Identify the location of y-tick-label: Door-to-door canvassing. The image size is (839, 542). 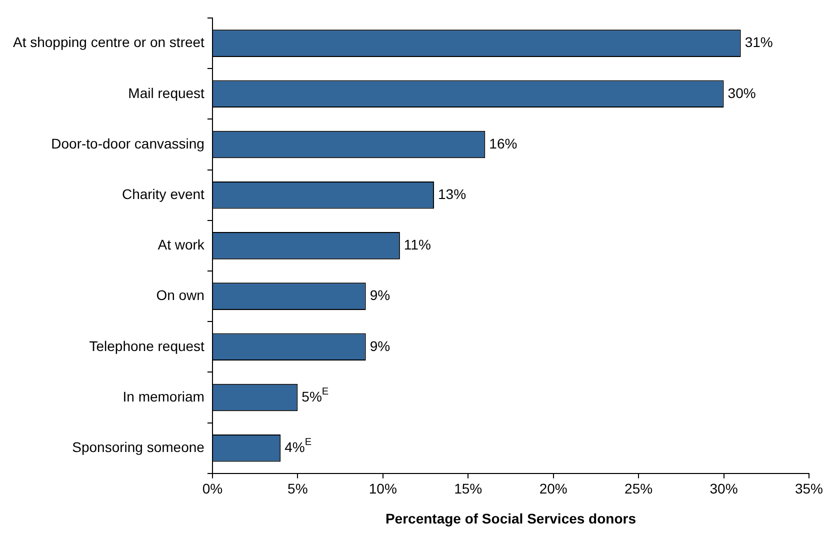
(127, 143).